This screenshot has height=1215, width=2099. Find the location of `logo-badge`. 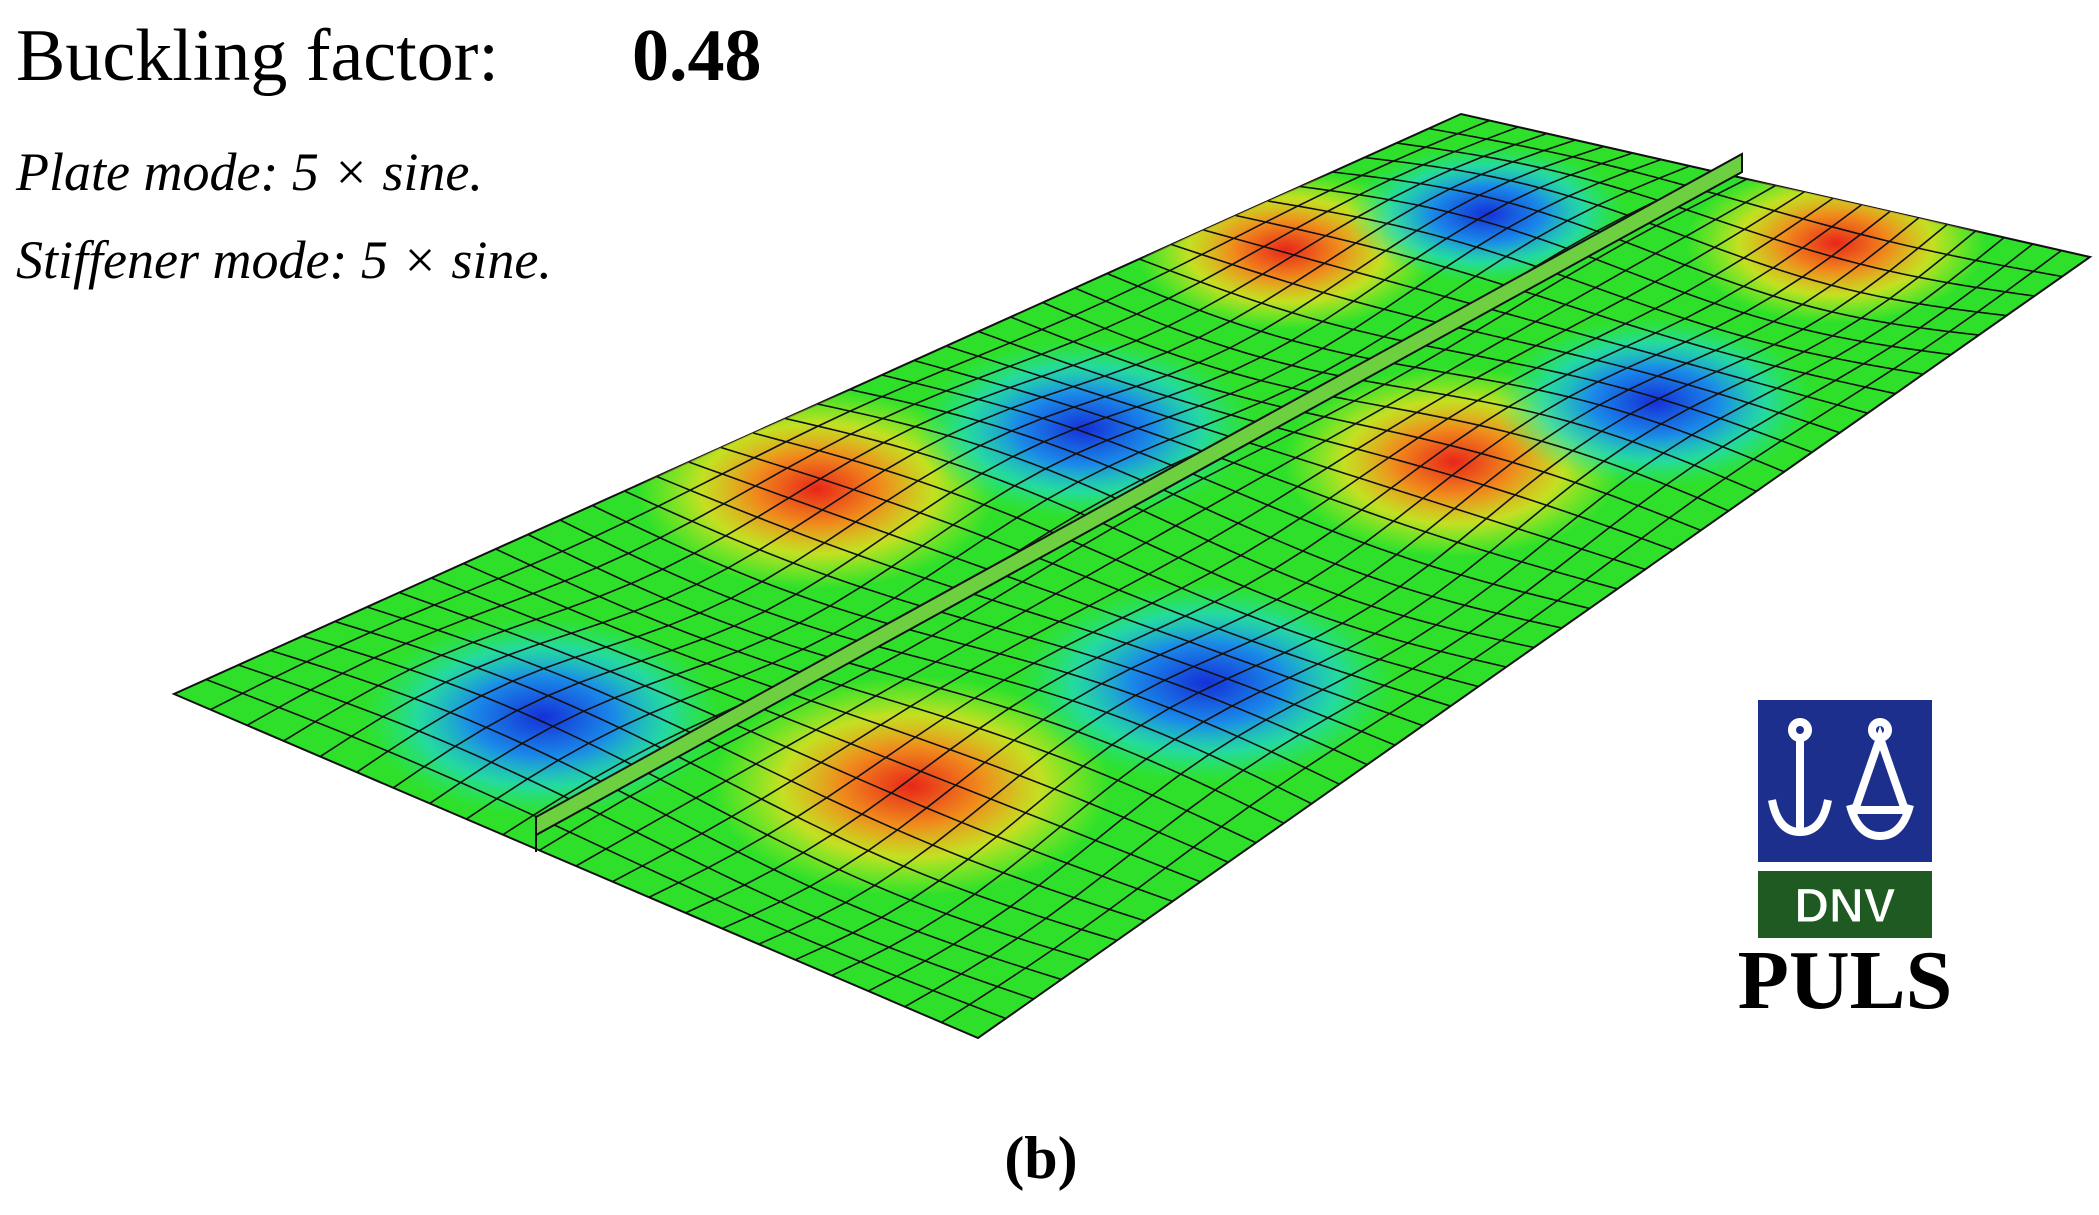

logo-badge is located at coordinates (1845, 781).